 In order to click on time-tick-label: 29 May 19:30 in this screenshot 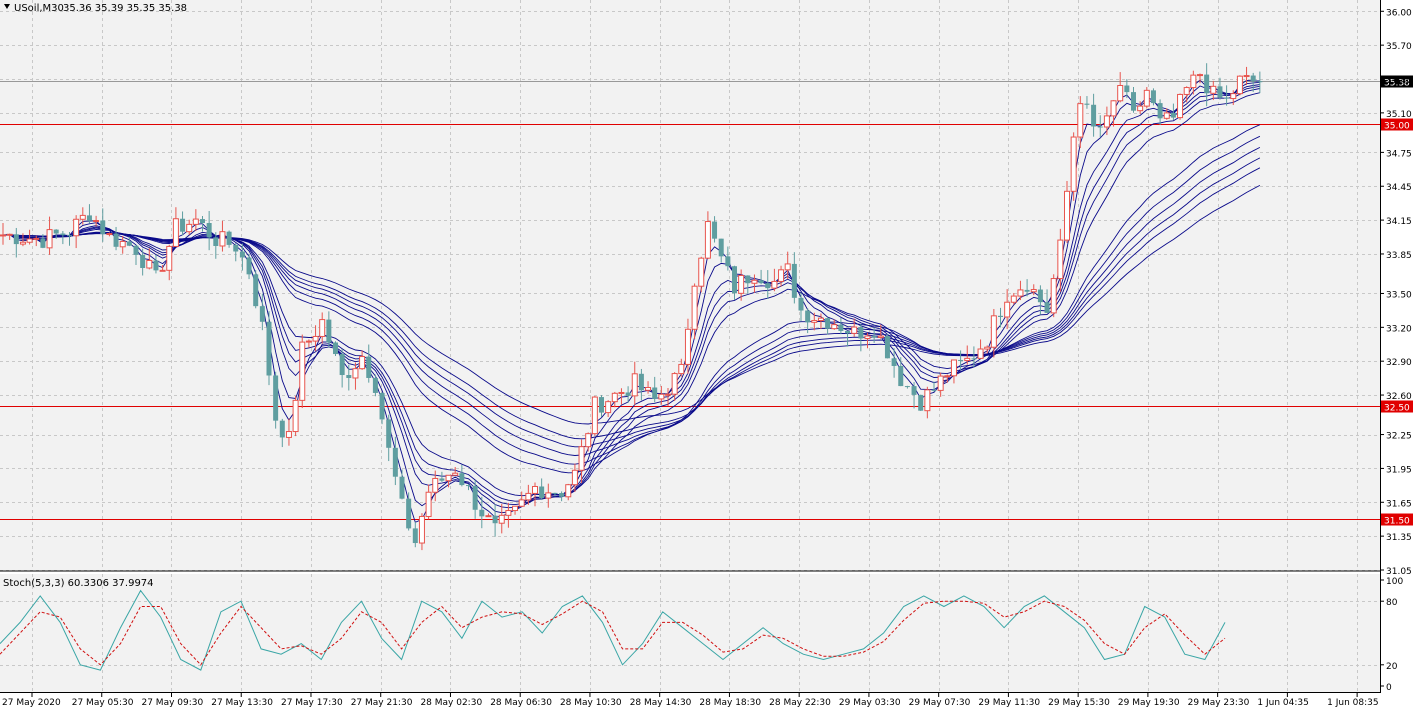, I will do `click(1149, 703)`.